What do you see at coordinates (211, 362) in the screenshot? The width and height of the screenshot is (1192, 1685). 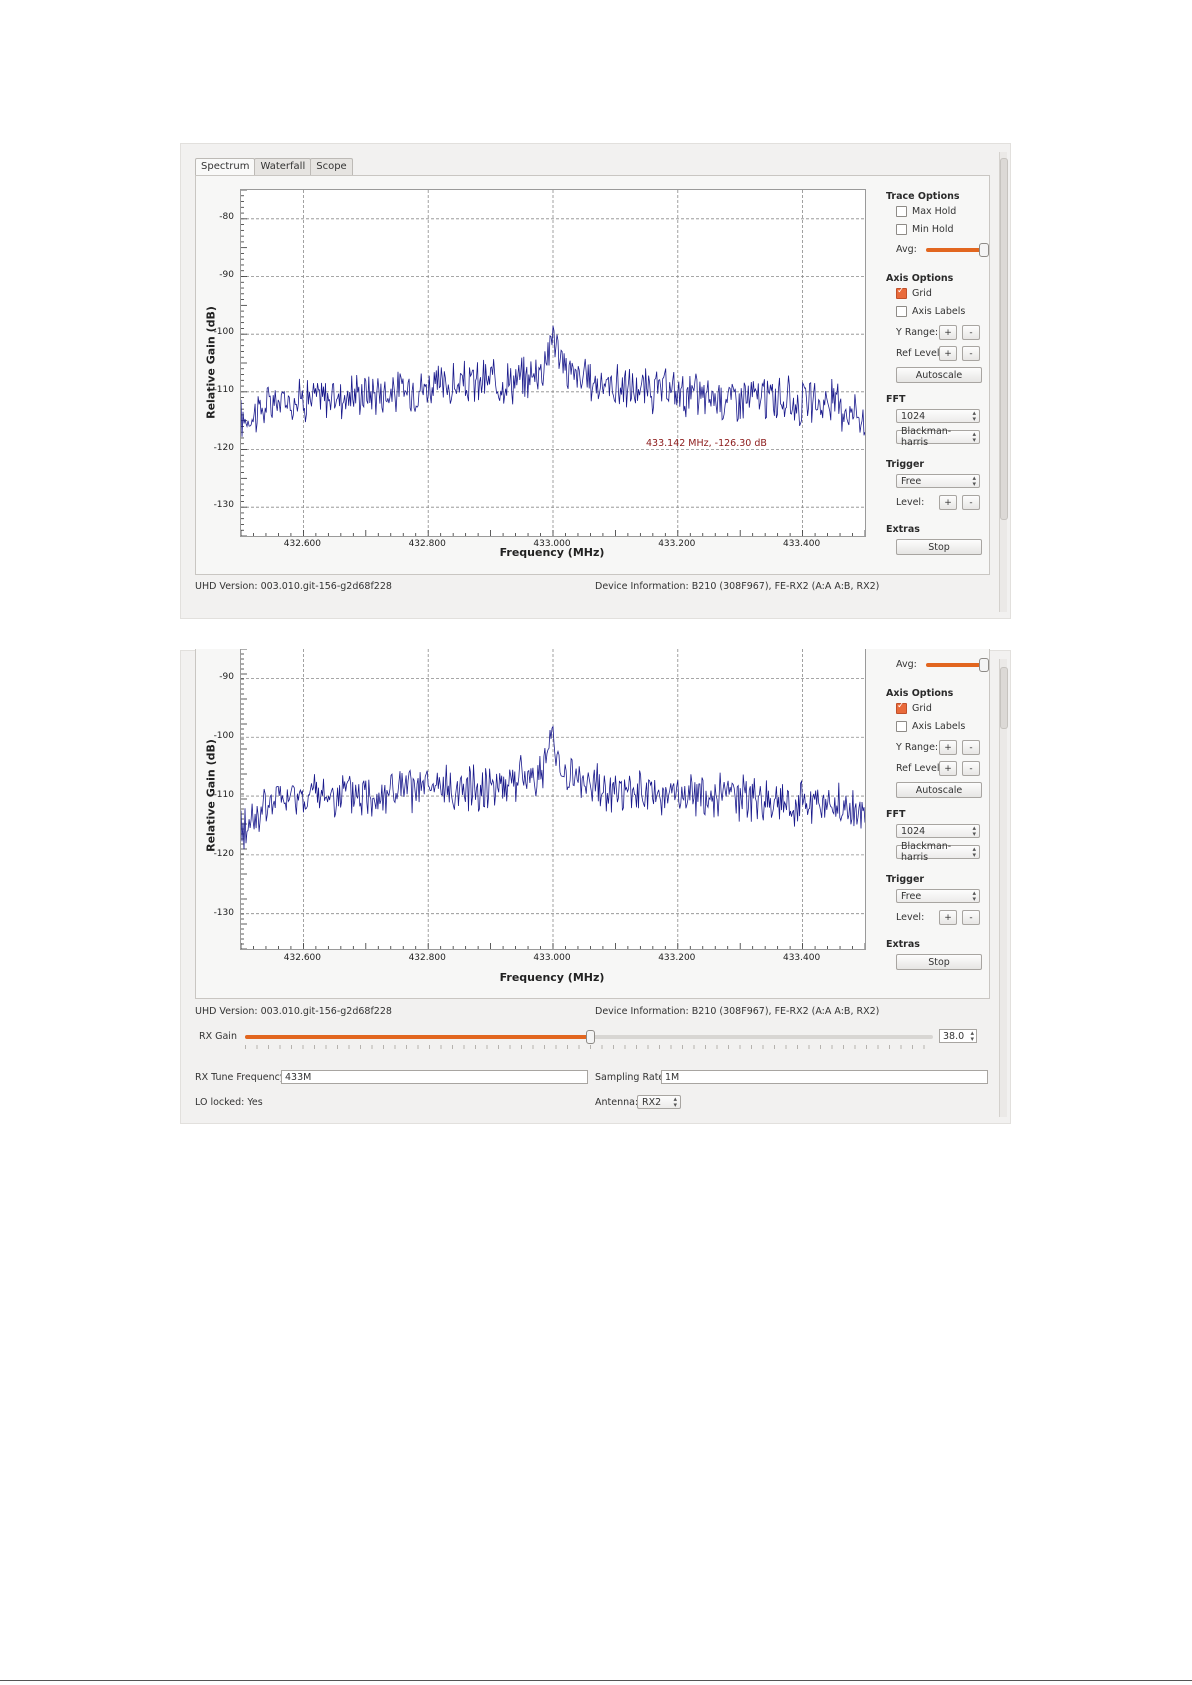 I see `y-axis-label: Relative Gain (dB)` at bounding box center [211, 362].